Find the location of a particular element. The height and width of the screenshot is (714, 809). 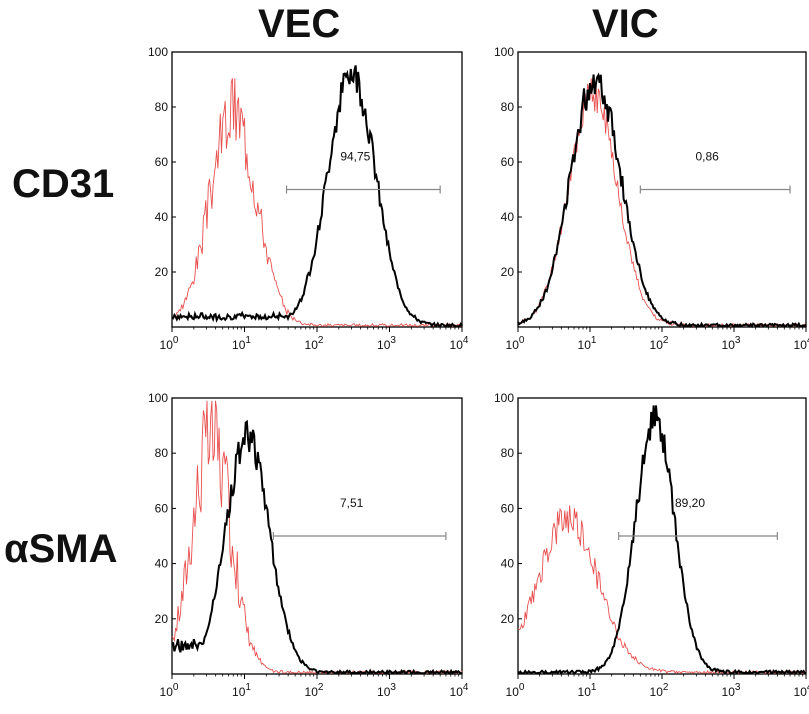

gate-percentage-label: 89,20 is located at coordinates (690, 503).